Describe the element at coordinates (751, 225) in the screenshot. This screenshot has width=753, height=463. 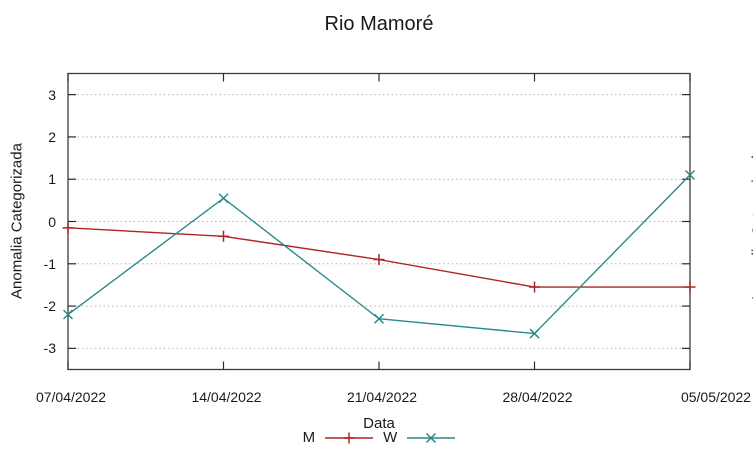
I see `adjacent-chart-y-axis-label-clipped: Anomalia Categorizada` at that location.